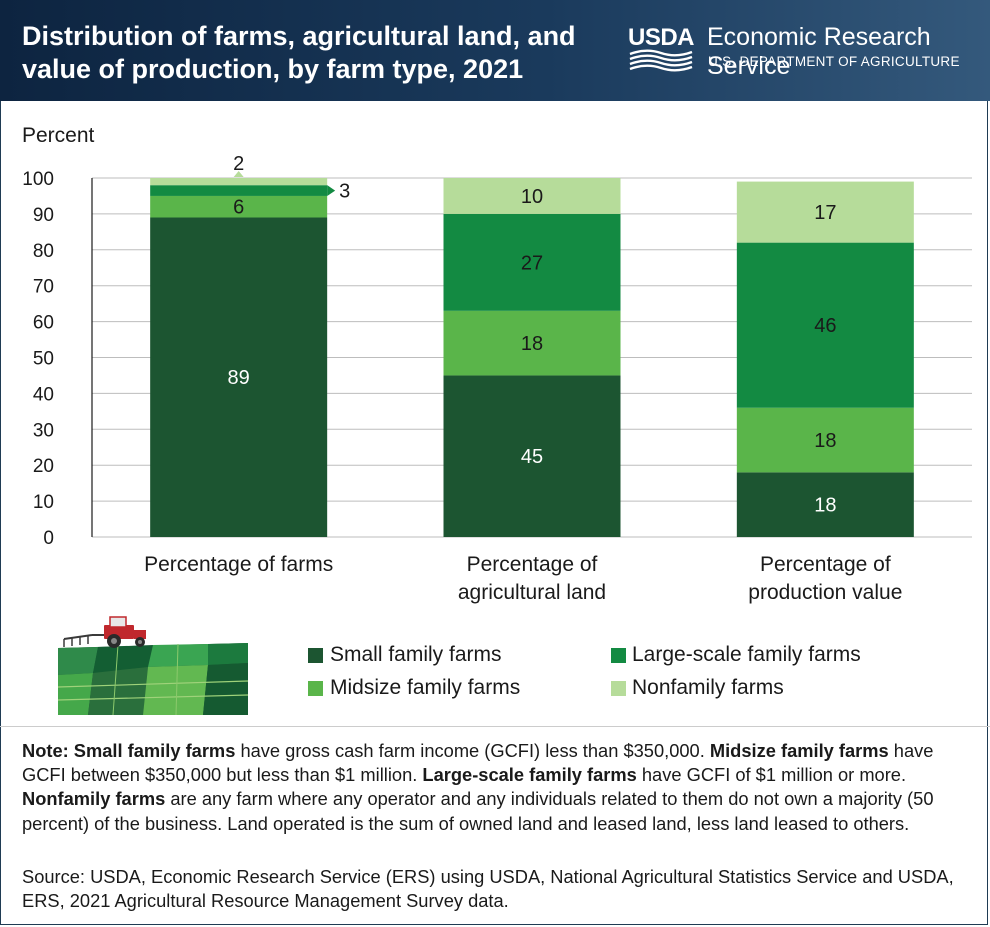 This screenshot has height=927, width=990. Describe the element at coordinates (38, 179) in the screenshot. I see `y-tick-label: 100` at that location.